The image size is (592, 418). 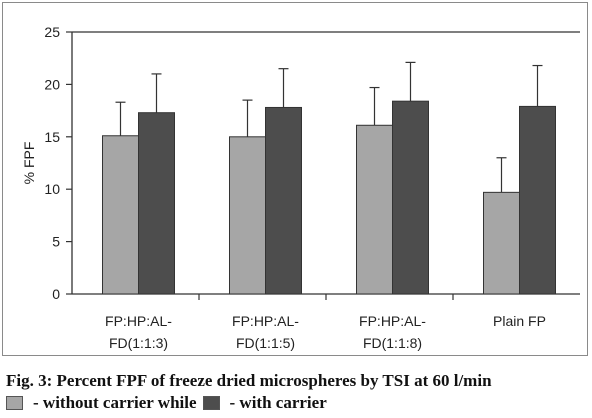 What do you see at coordinates (115, 402) in the screenshot?
I see `legend-label-without-carrier: - without carrier while` at bounding box center [115, 402].